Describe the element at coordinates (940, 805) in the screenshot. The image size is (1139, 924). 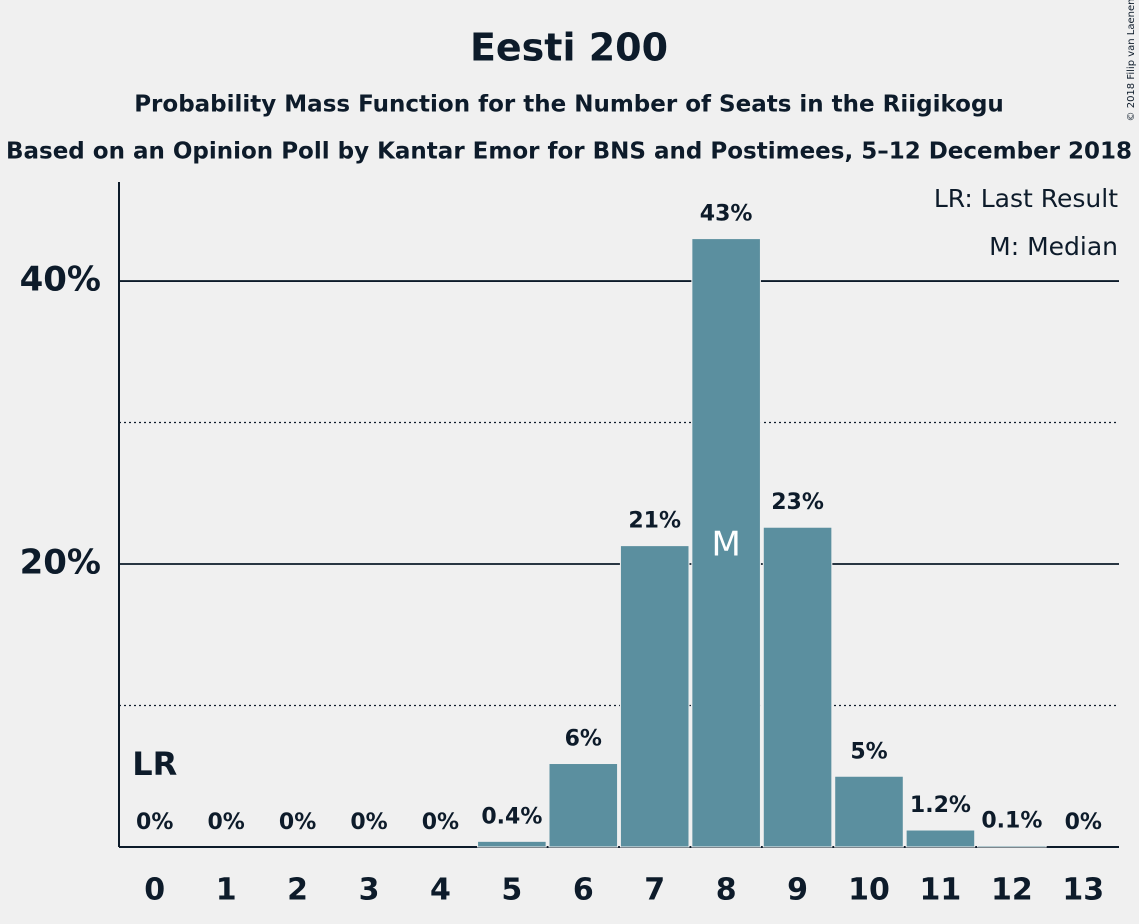
I see `value-label: 1.2%` at that location.